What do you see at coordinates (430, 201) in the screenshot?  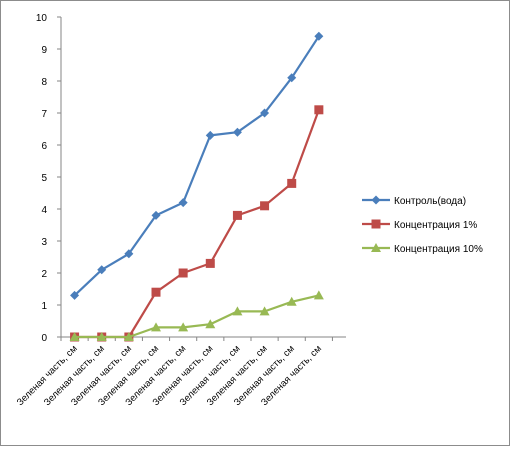 I see `legend-label: Контроль(вода)` at bounding box center [430, 201].